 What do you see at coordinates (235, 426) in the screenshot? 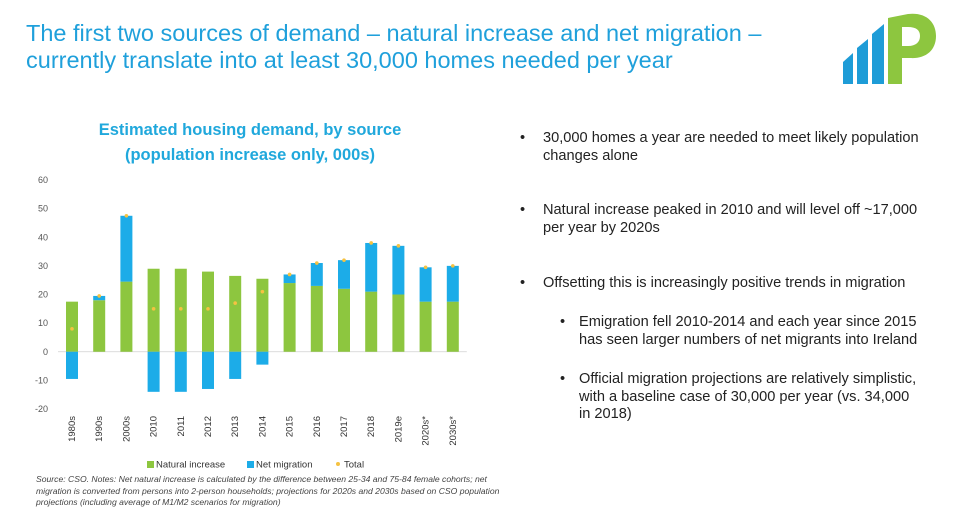
I see `x-tick-label: 2013` at bounding box center [235, 426].